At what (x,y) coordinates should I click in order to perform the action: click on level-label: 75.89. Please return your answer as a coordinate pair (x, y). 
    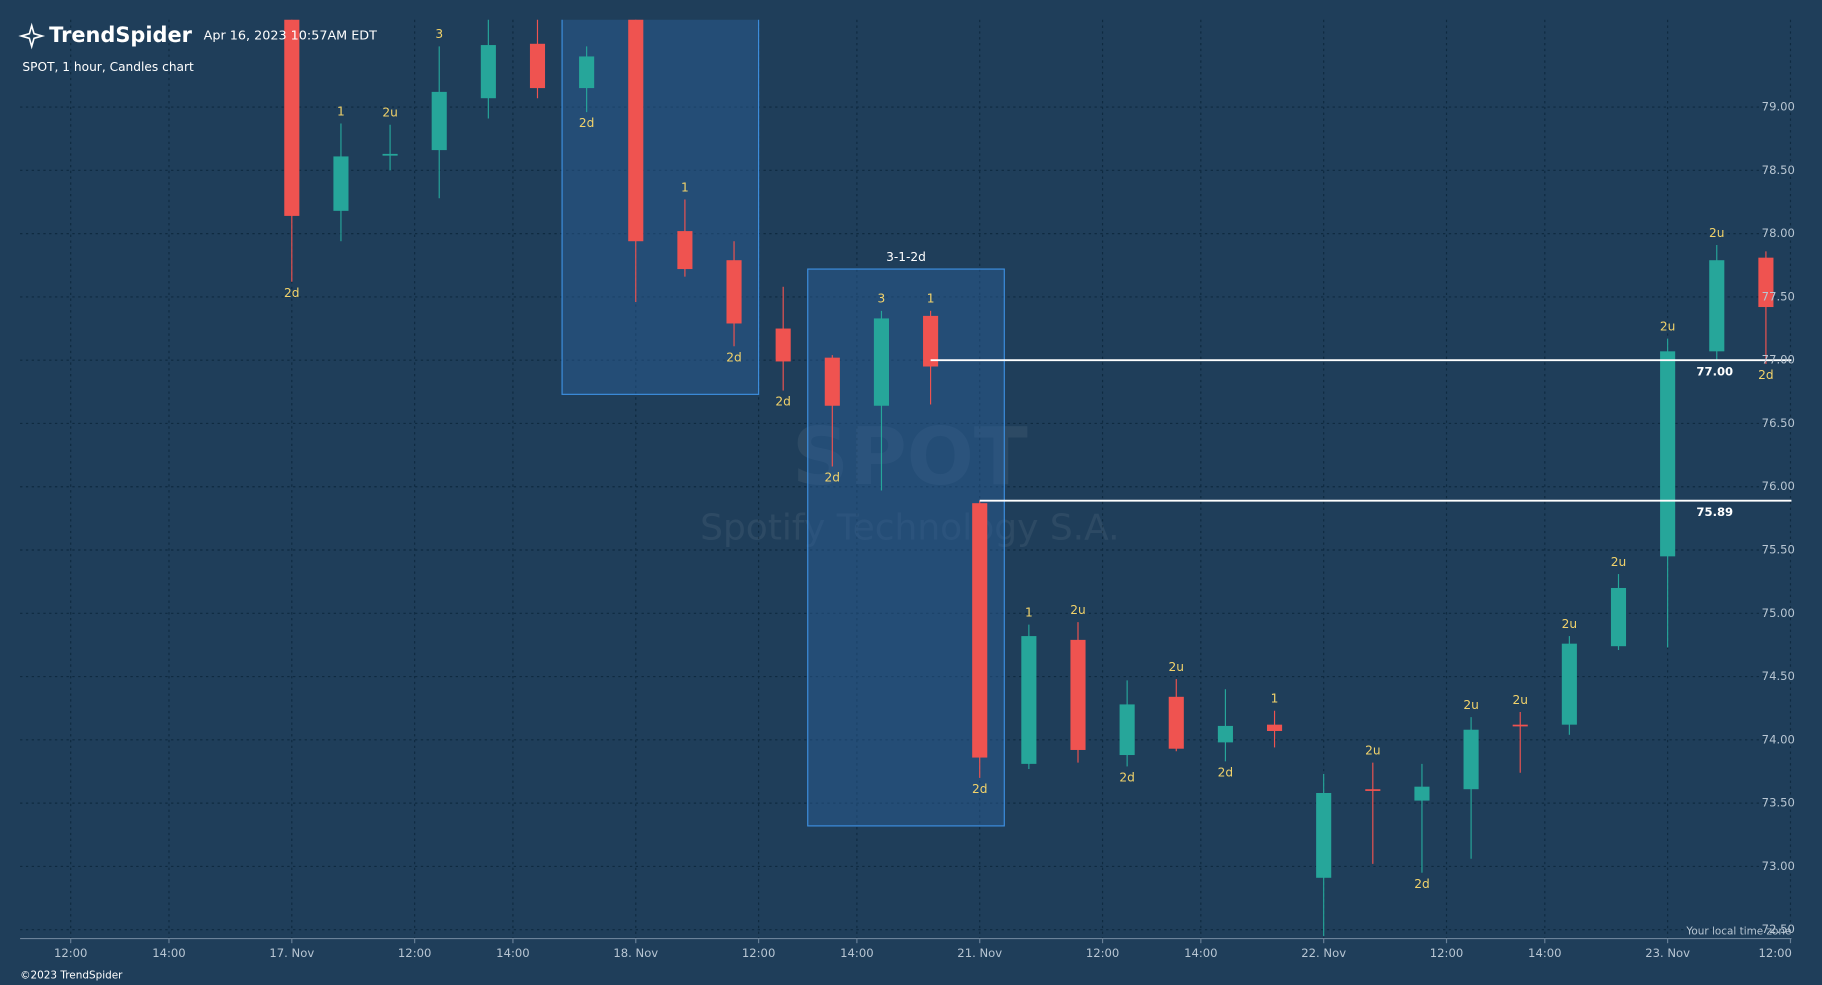
    Looking at the image, I should click on (1714, 512).